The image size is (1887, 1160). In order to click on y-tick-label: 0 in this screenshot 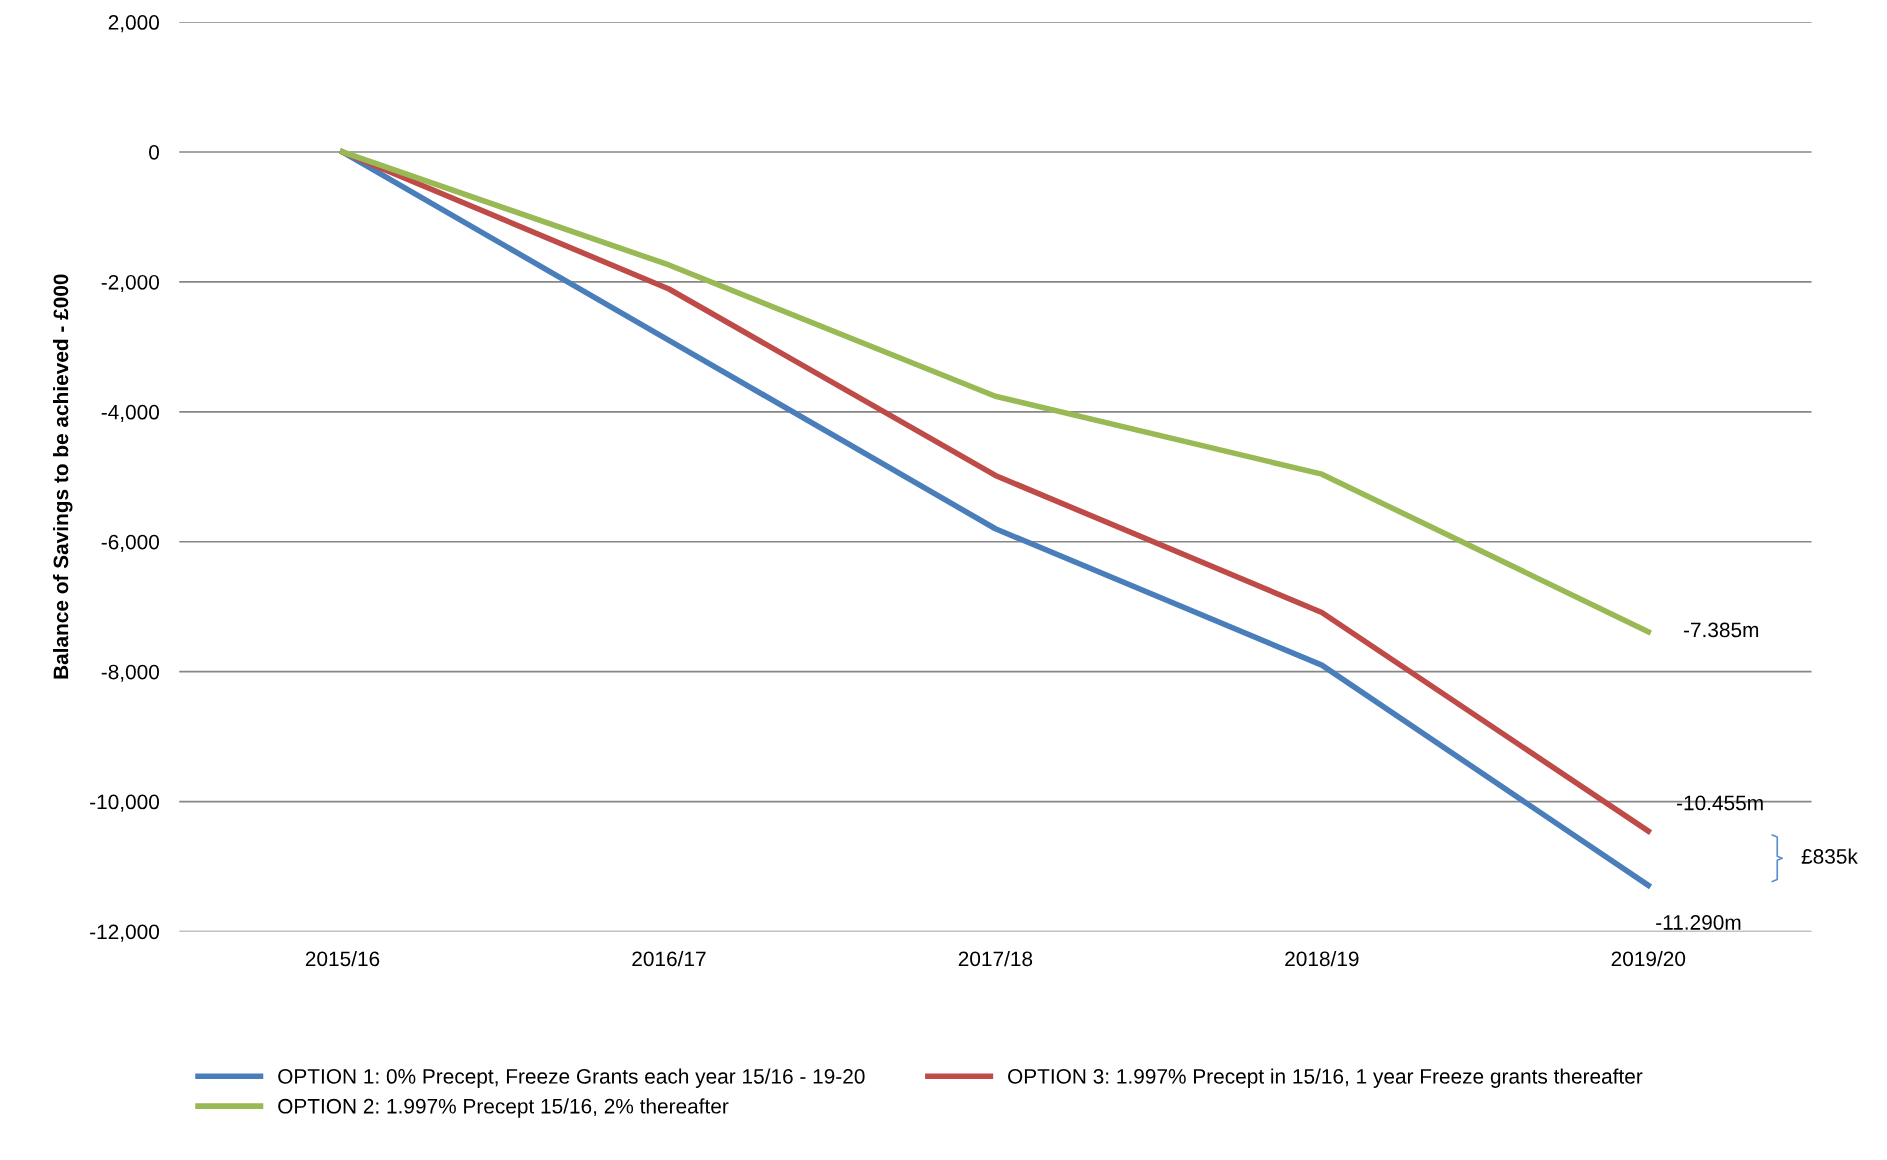, I will do `click(154, 152)`.